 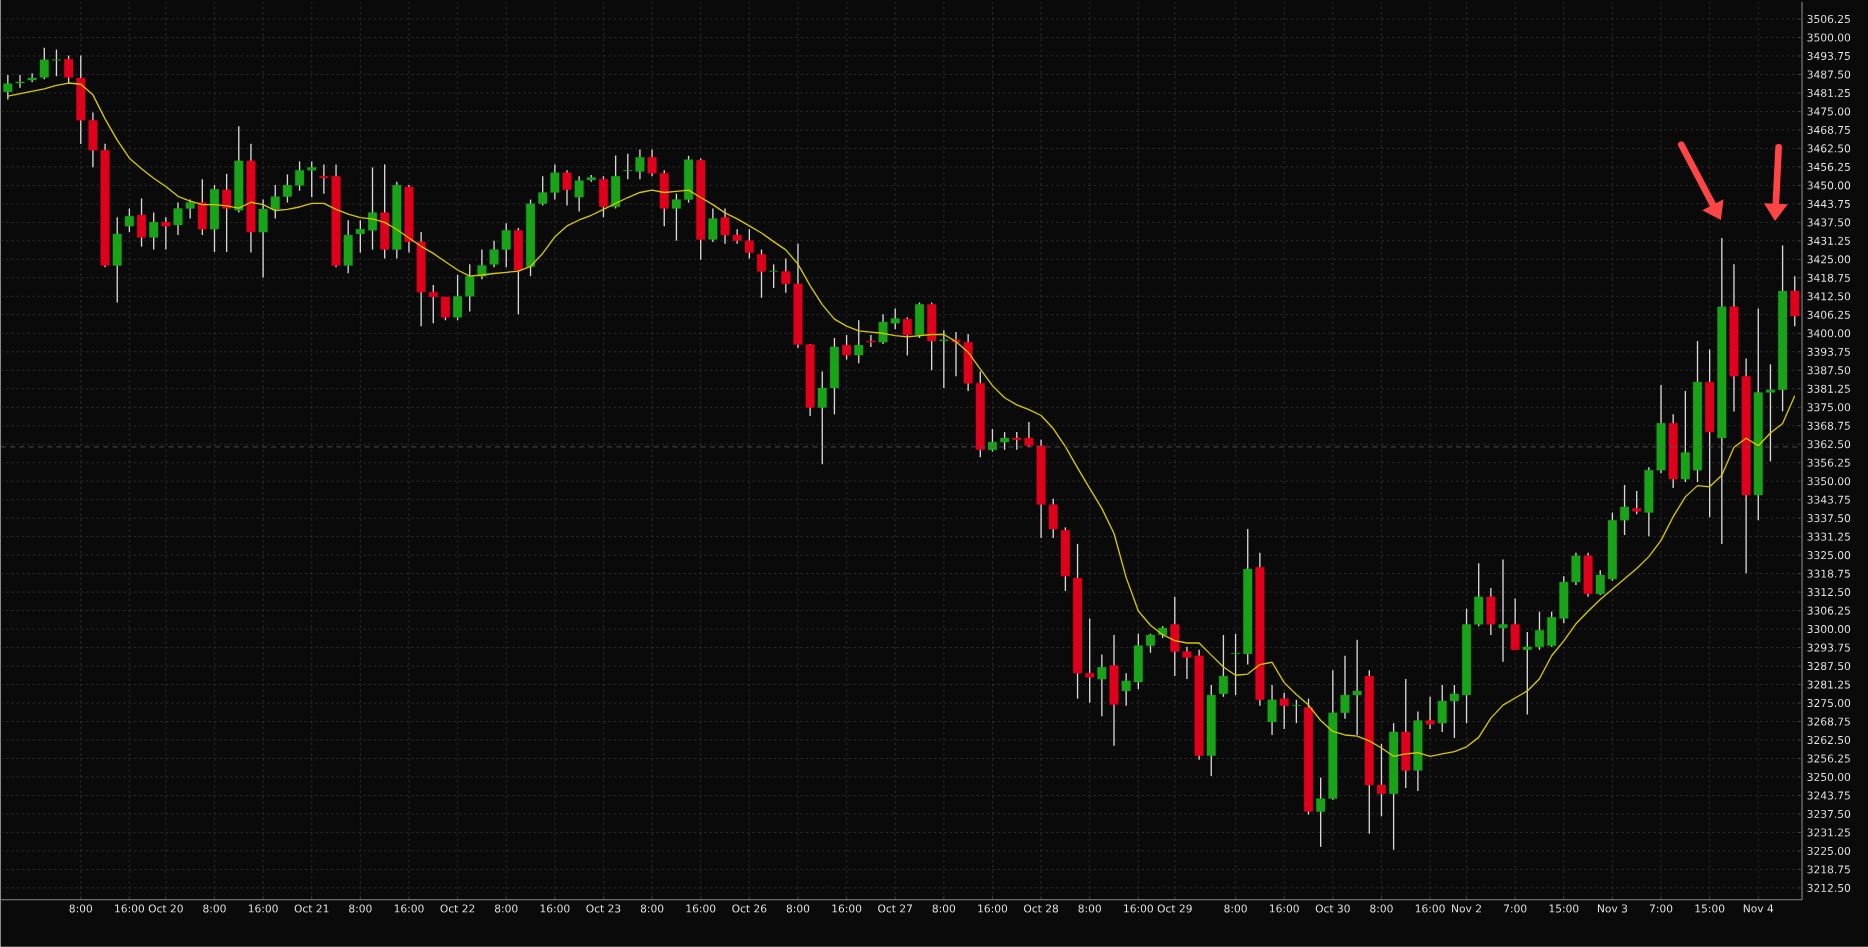 I want to click on y-tick-label: 3387.50, so click(x=1829, y=370).